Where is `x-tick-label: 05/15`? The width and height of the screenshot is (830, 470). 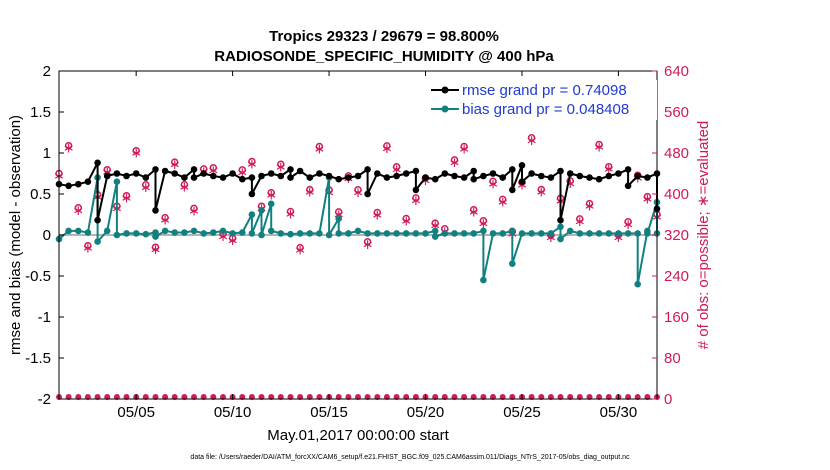
x-tick-label: 05/15 is located at coordinates (329, 412).